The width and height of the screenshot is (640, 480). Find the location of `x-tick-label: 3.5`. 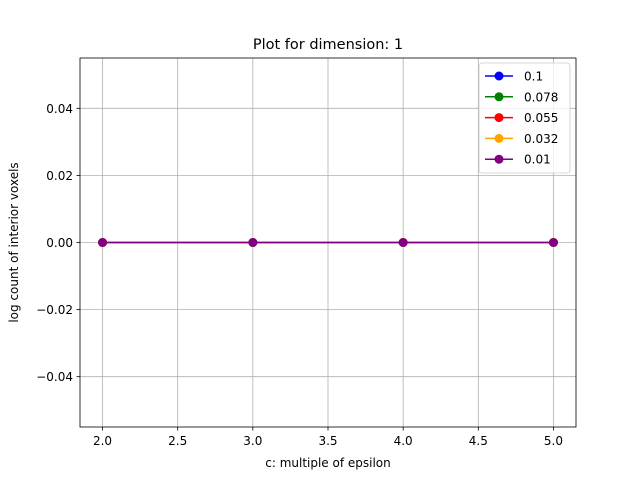

x-tick-label: 3.5 is located at coordinates (327, 441).